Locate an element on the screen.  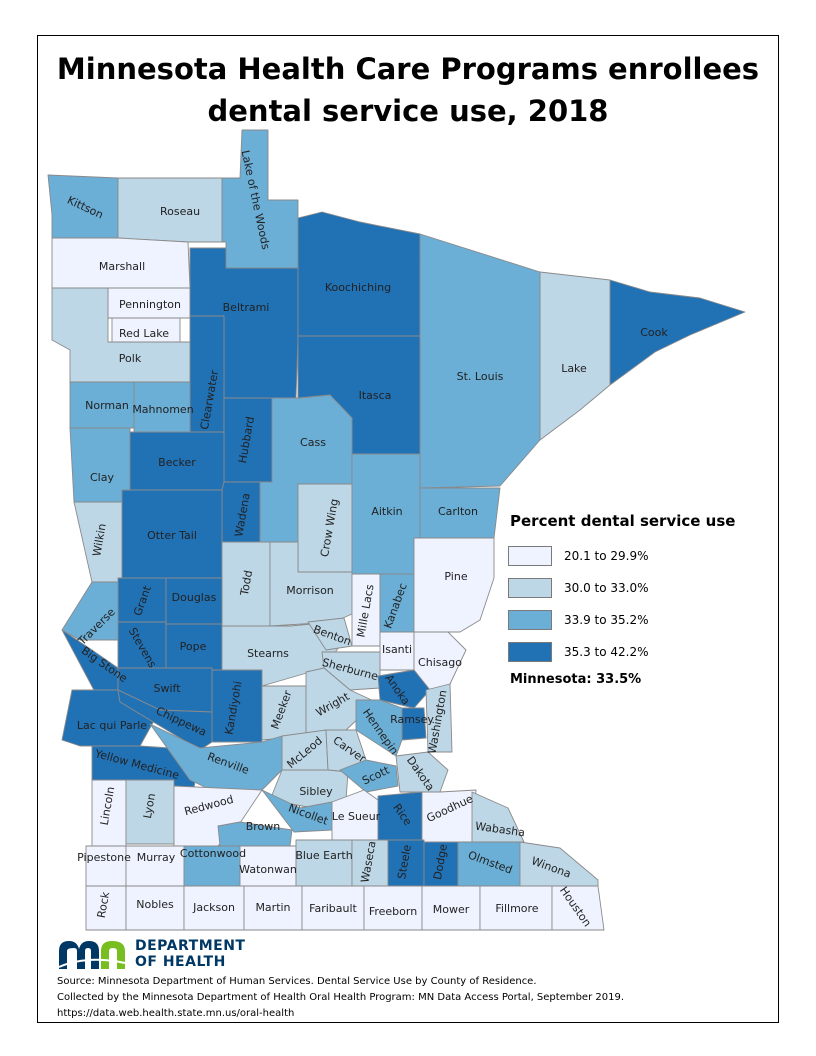
legend-label: 33.9 to 35.2% is located at coordinates (606, 620).